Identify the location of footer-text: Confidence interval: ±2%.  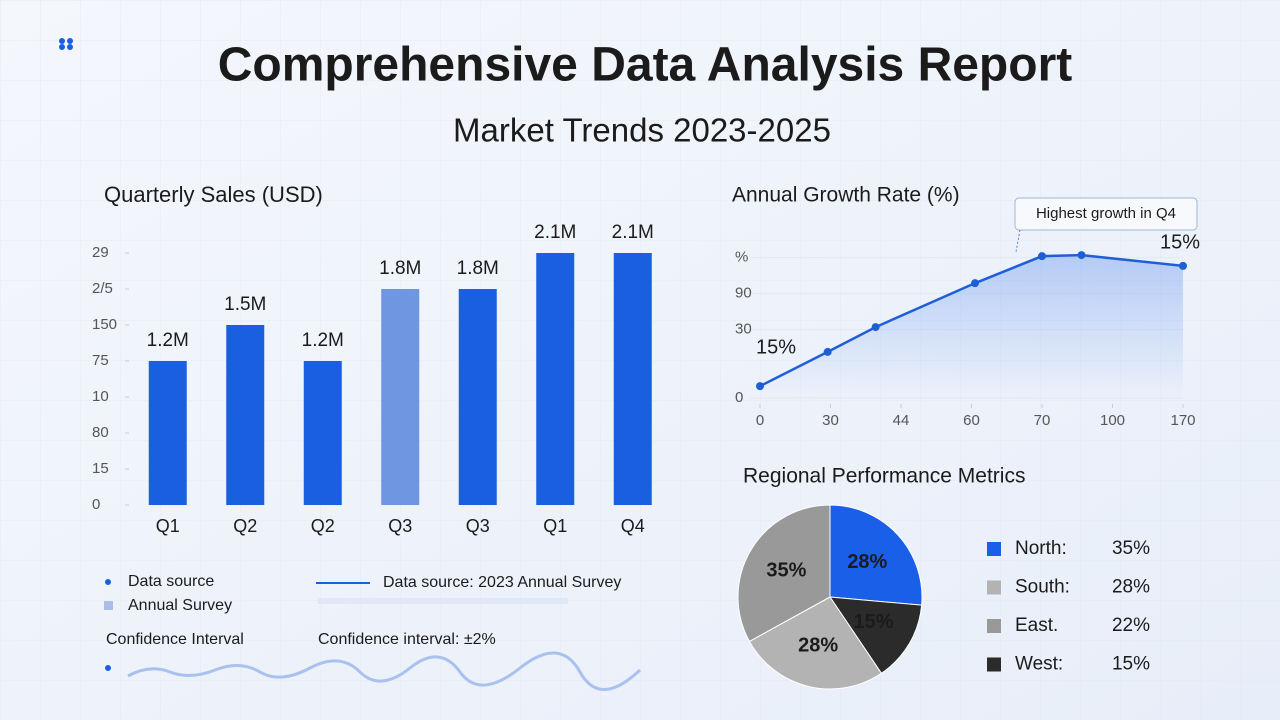
(407, 639).